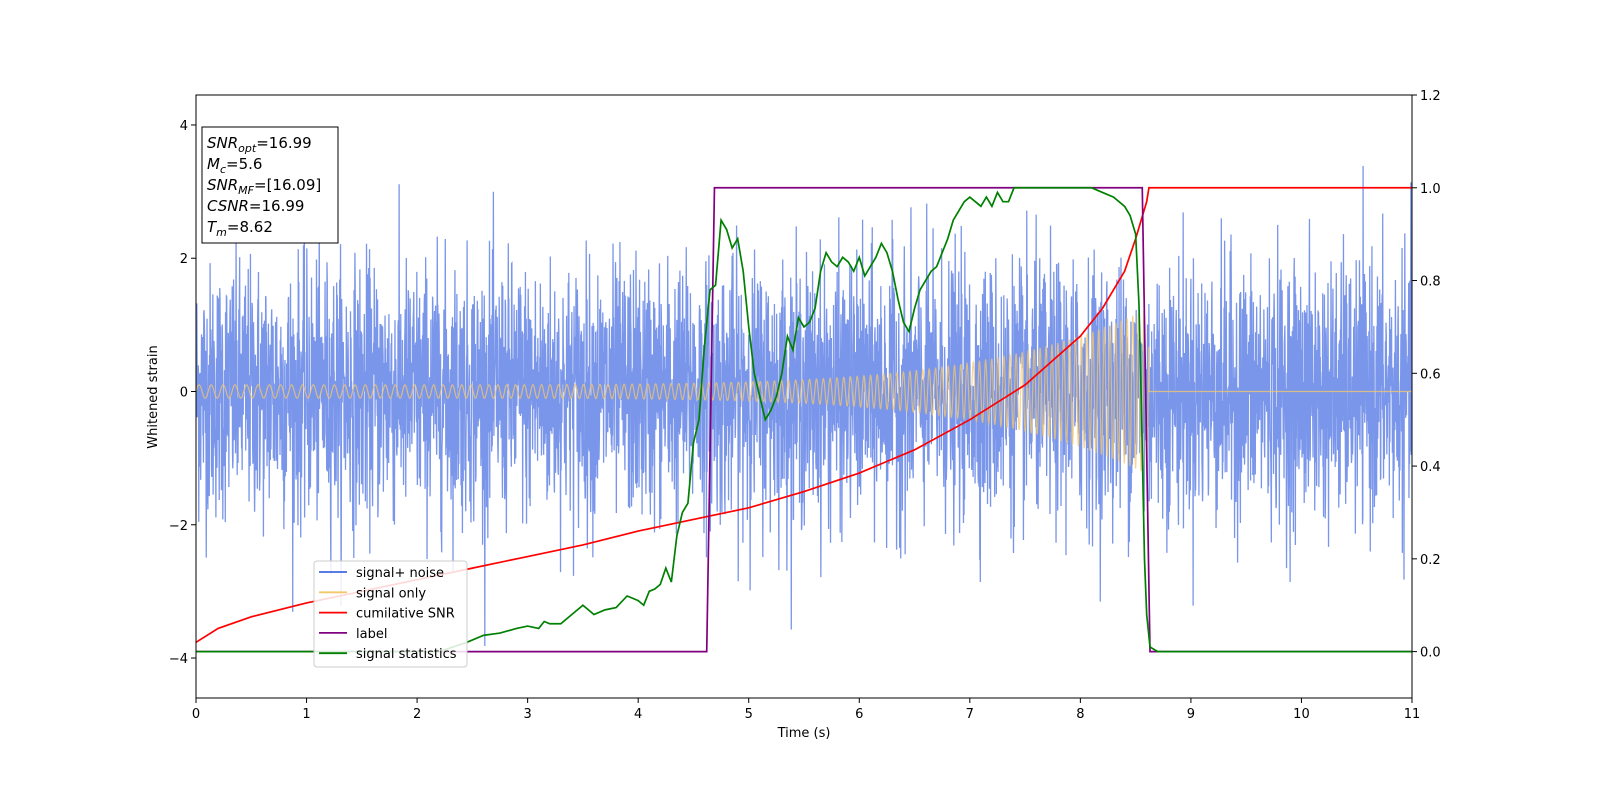 The image size is (1600, 800). I want to click on y2-tick-label: 0.6, so click(1430, 374).